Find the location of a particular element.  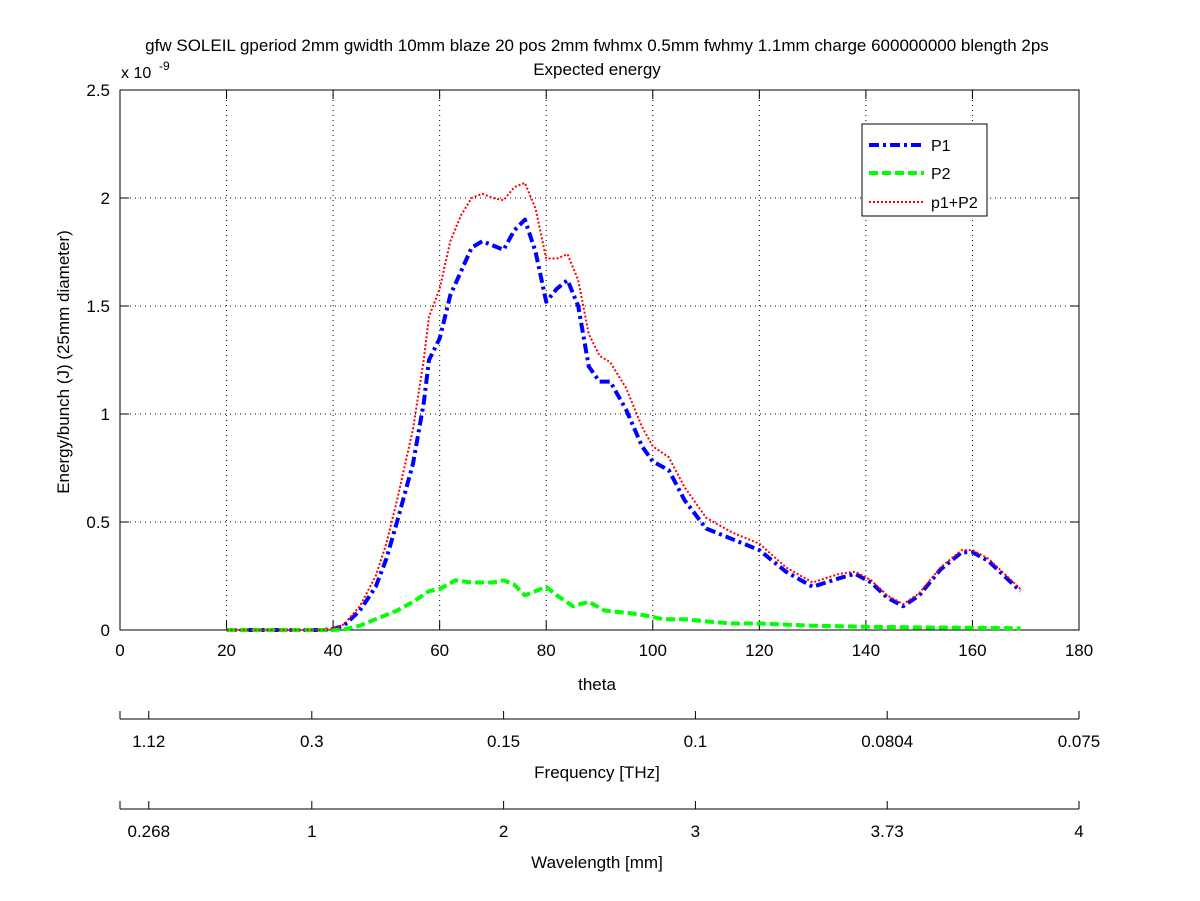

y-tick-labels: 0 0.5 1 1.5 2 2.5 is located at coordinates (98, 360).